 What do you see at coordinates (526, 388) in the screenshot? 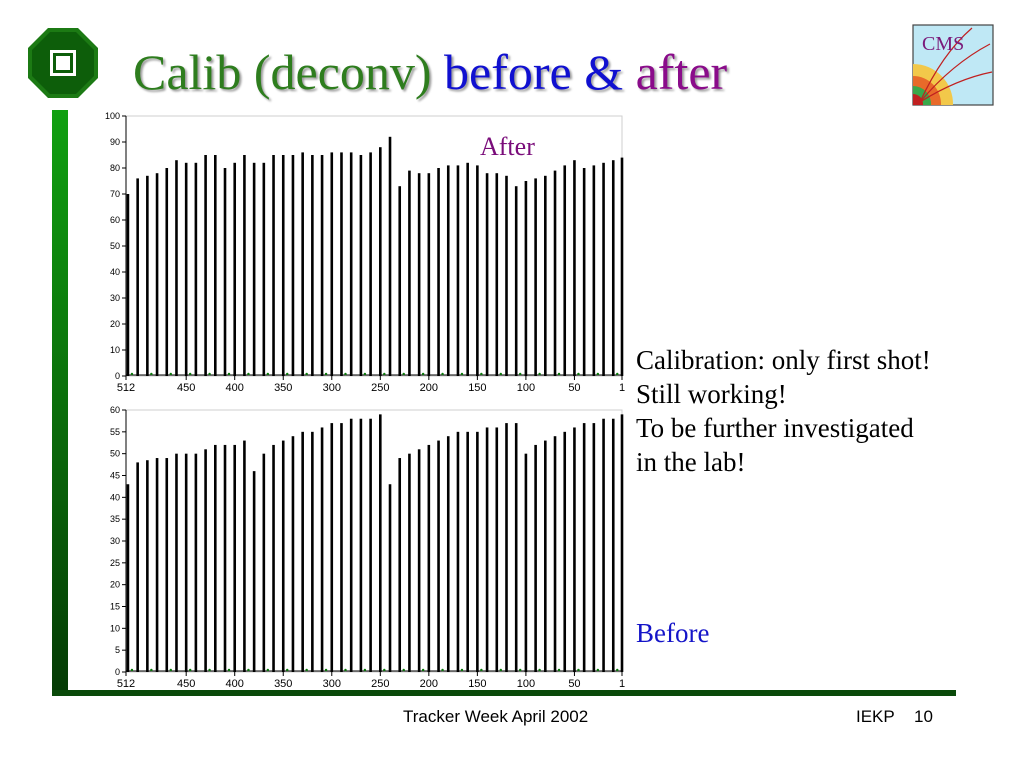
I see `x-tick-label: 100` at bounding box center [526, 388].